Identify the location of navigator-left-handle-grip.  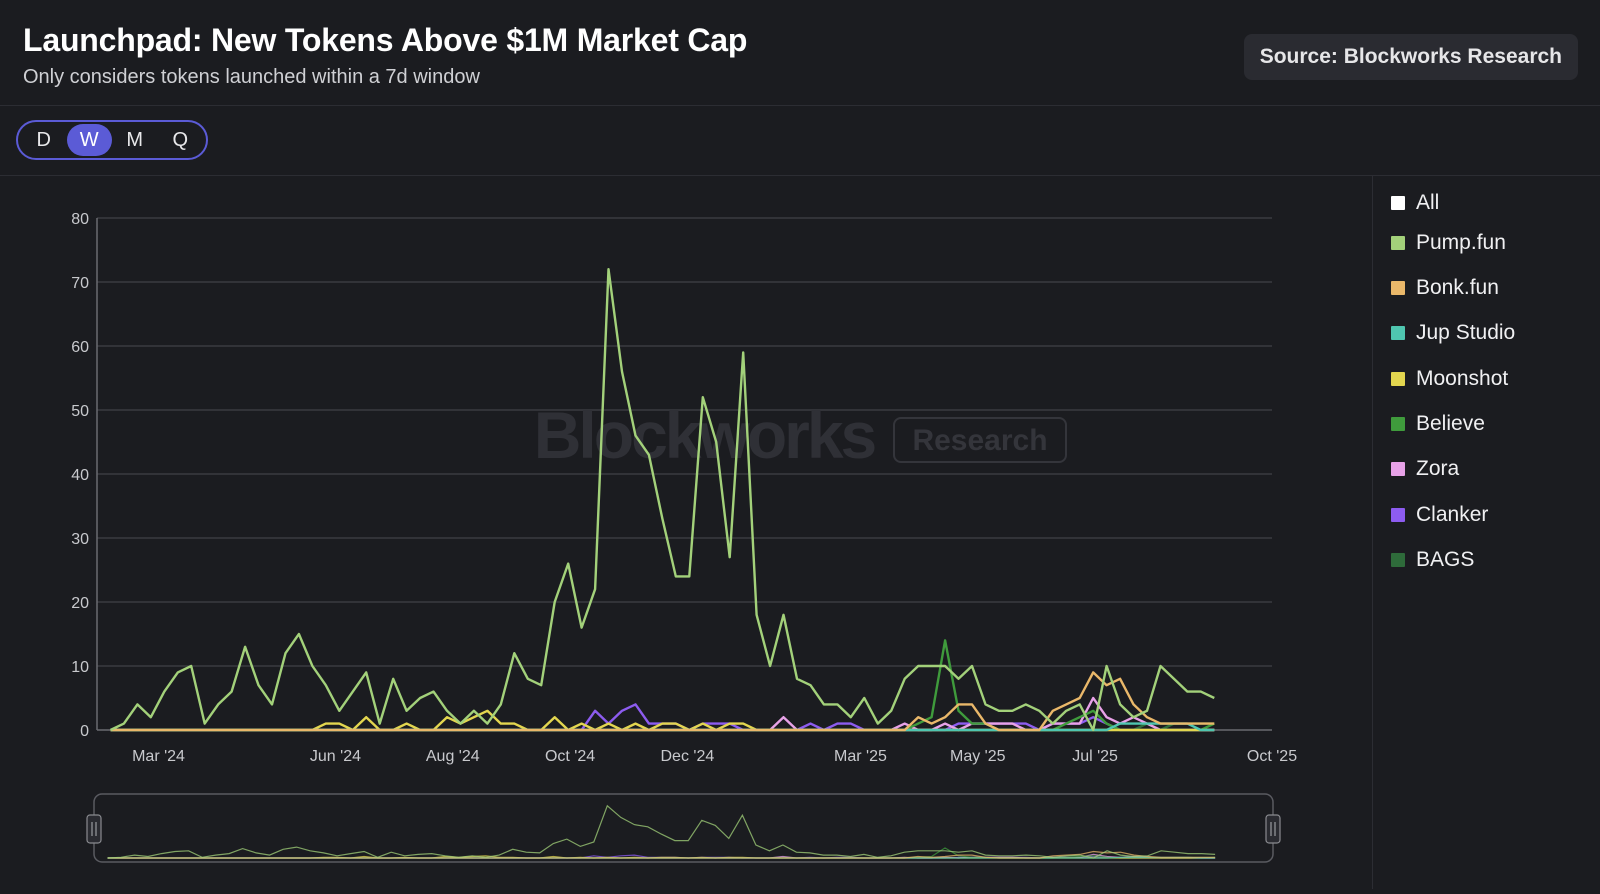
(94, 829).